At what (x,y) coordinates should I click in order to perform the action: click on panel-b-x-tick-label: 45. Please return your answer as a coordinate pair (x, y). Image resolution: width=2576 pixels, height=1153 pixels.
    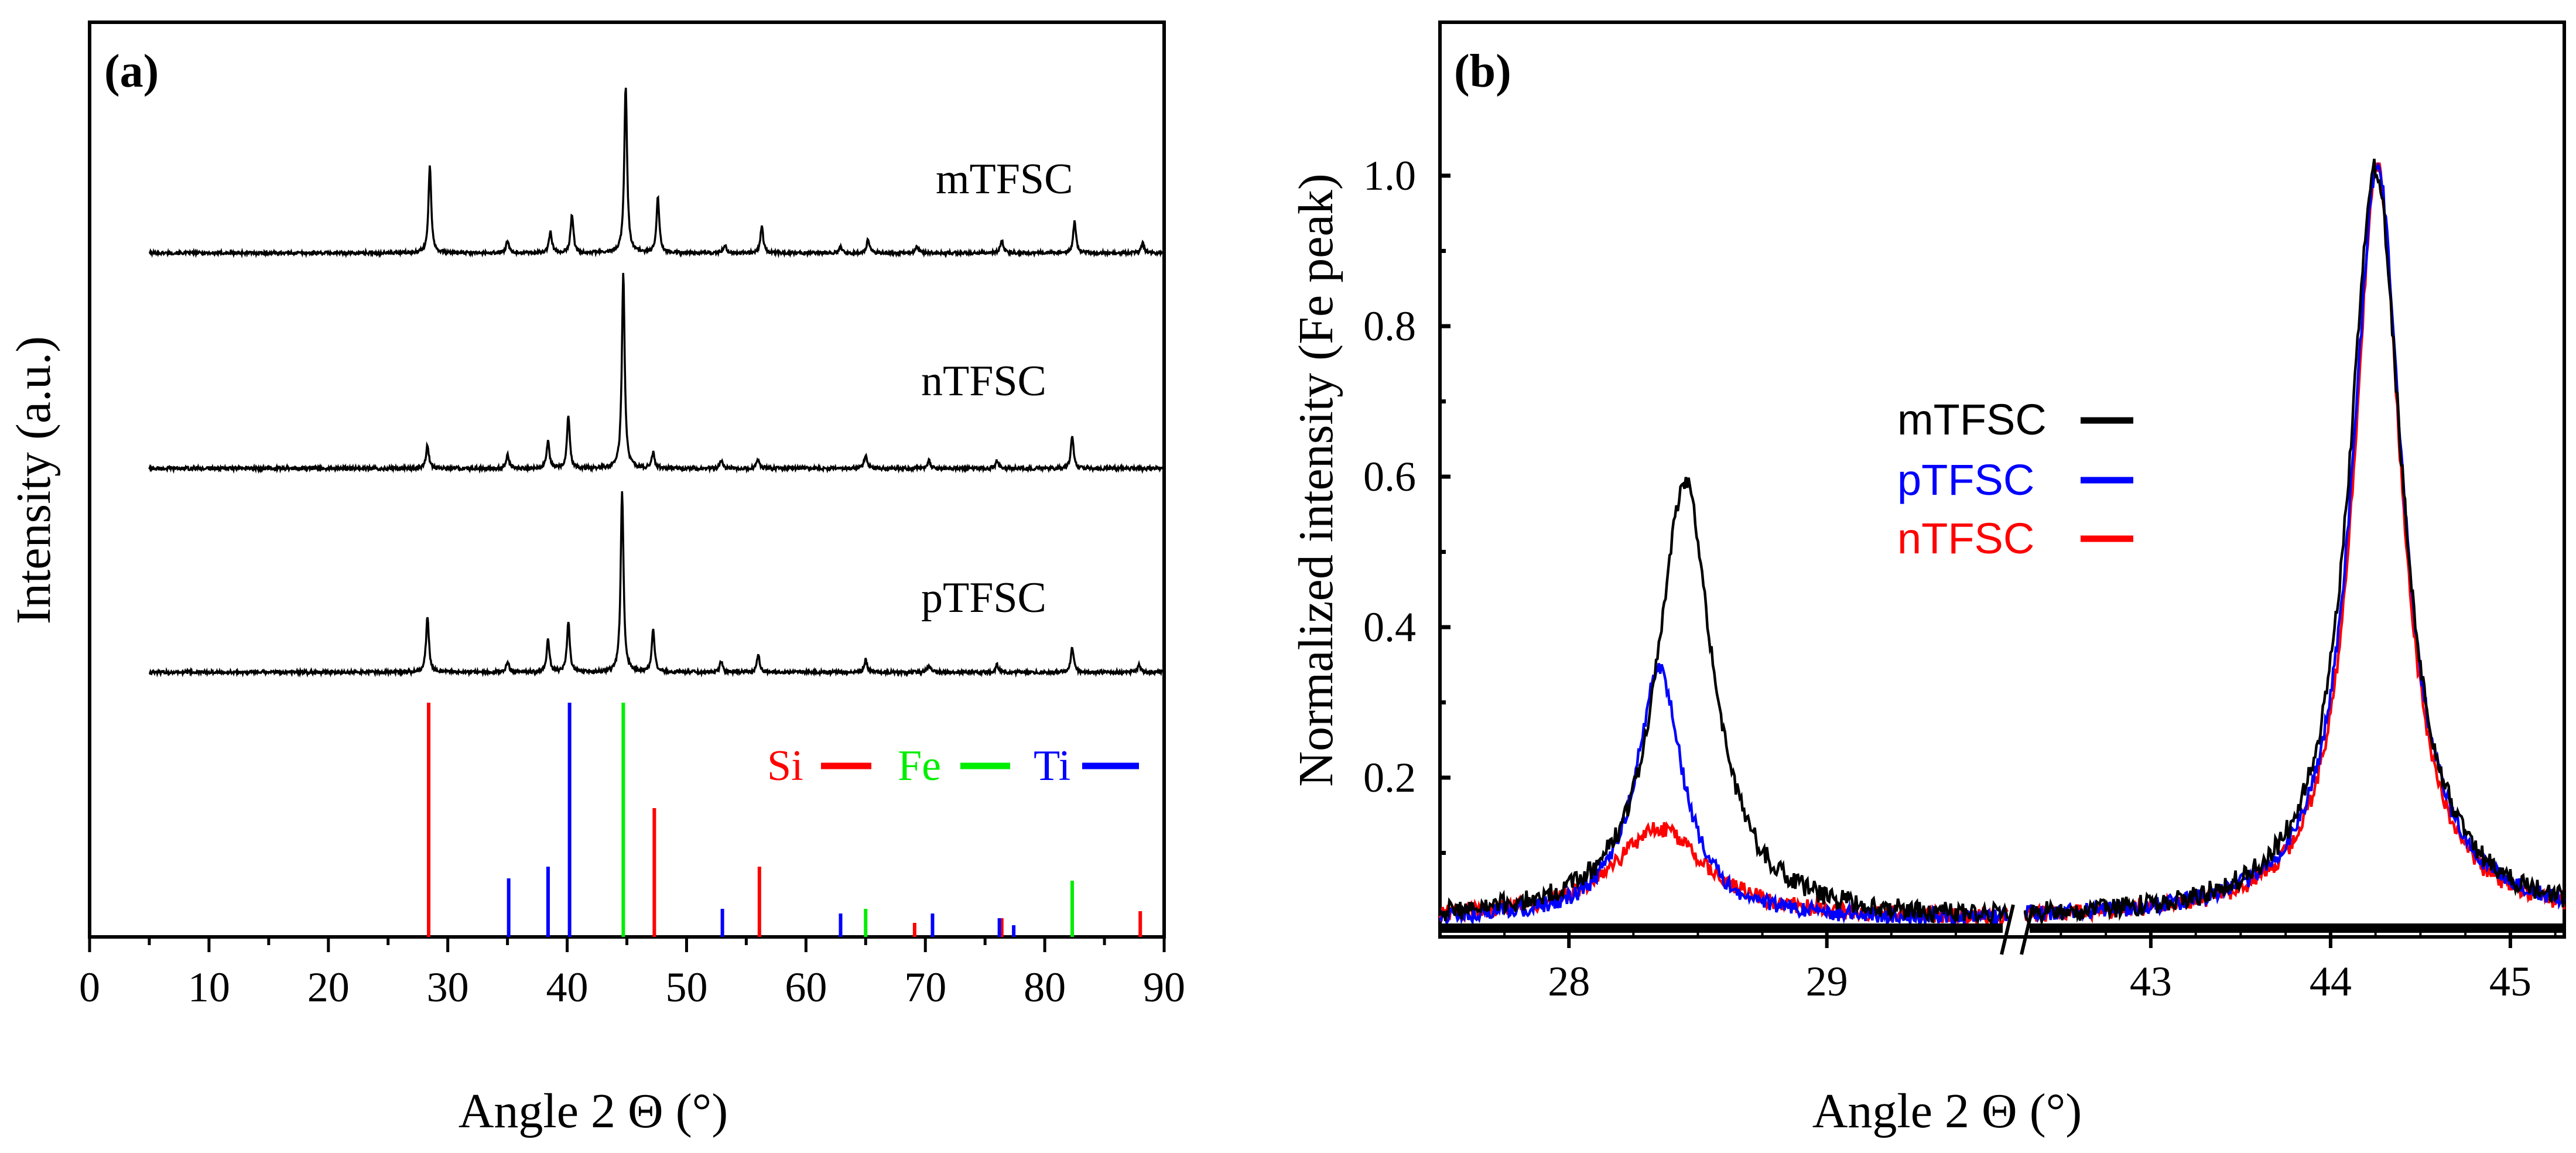
    Looking at the image, I should click on (2510, 982).